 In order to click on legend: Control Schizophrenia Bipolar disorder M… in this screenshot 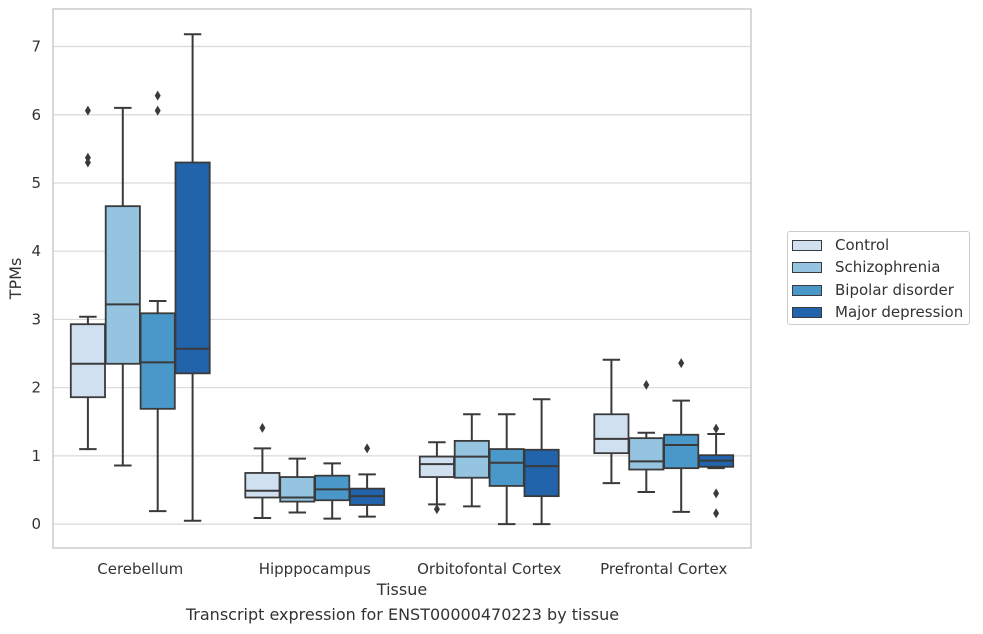, I will do `click(878, 278)`.